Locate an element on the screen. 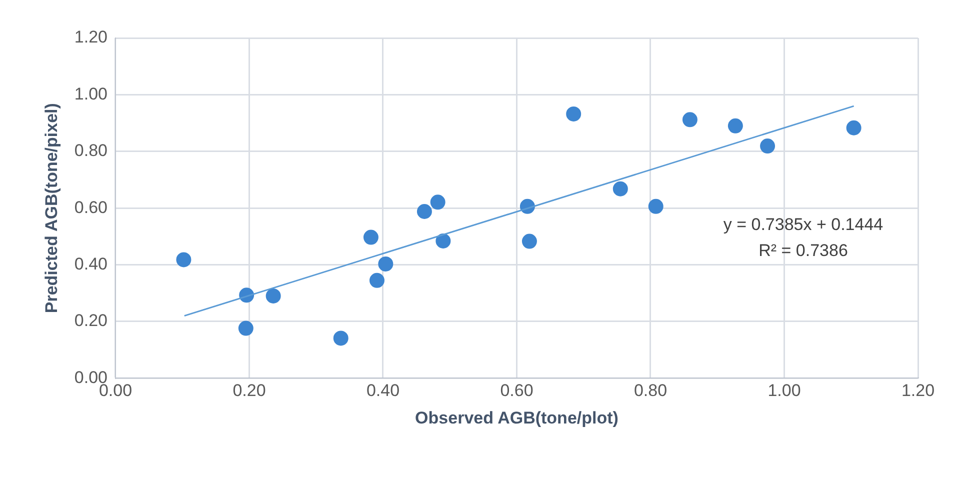  x-tick-label: 1.00 is located at coordinates (784, 390).